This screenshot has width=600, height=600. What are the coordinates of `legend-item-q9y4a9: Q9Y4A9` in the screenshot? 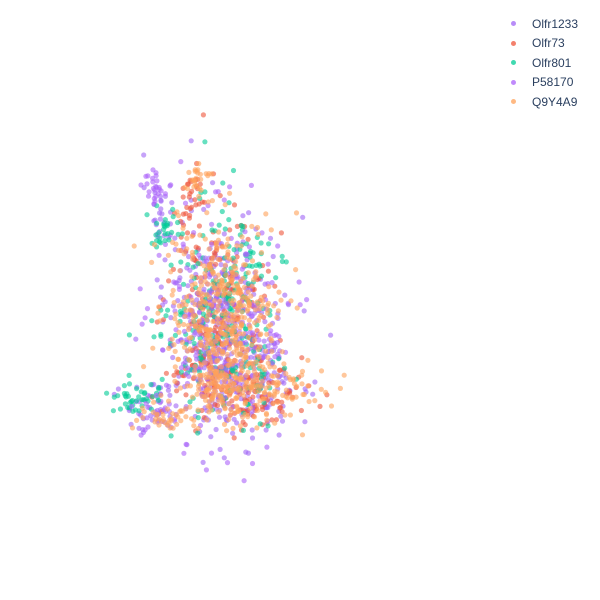 It's located at (541, 102).